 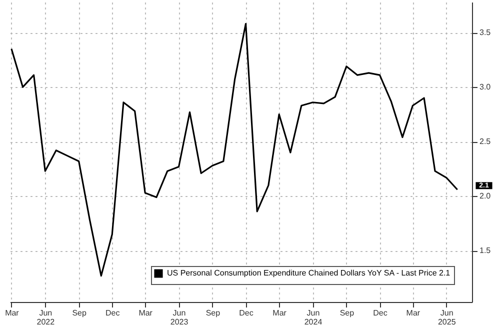 I want to click on x-tick-label: Jun 2022, so click(x=46, y=317).